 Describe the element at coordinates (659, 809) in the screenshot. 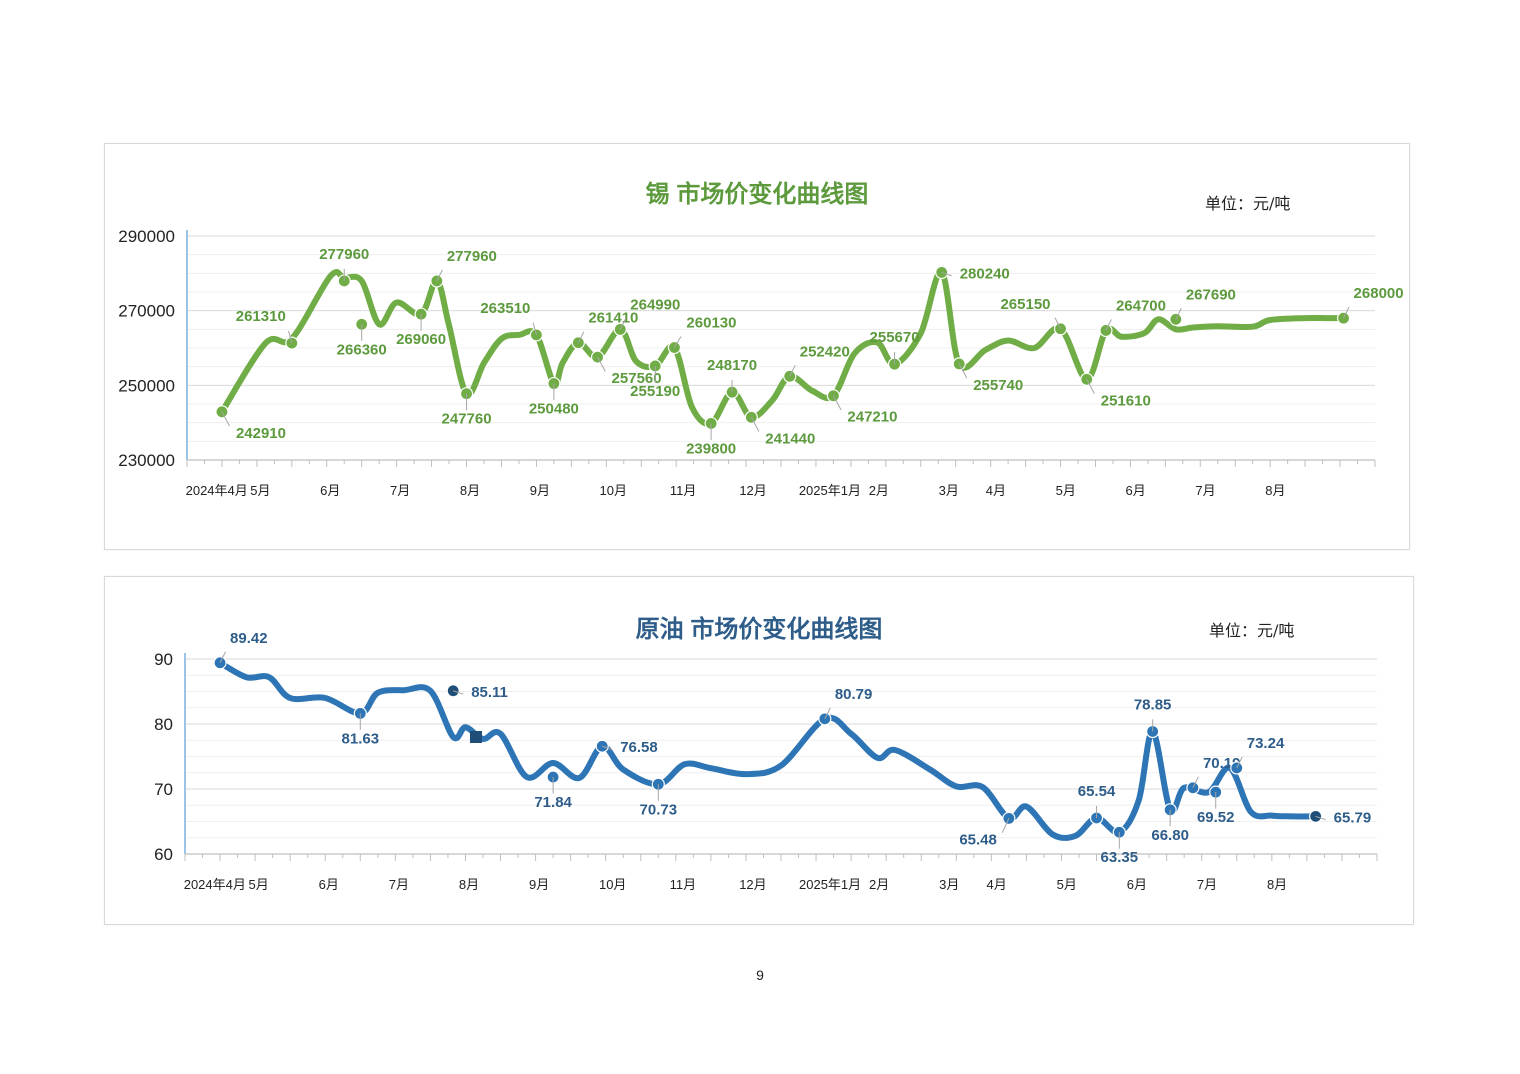

I see `oil-data-label: 70.73` at that location.